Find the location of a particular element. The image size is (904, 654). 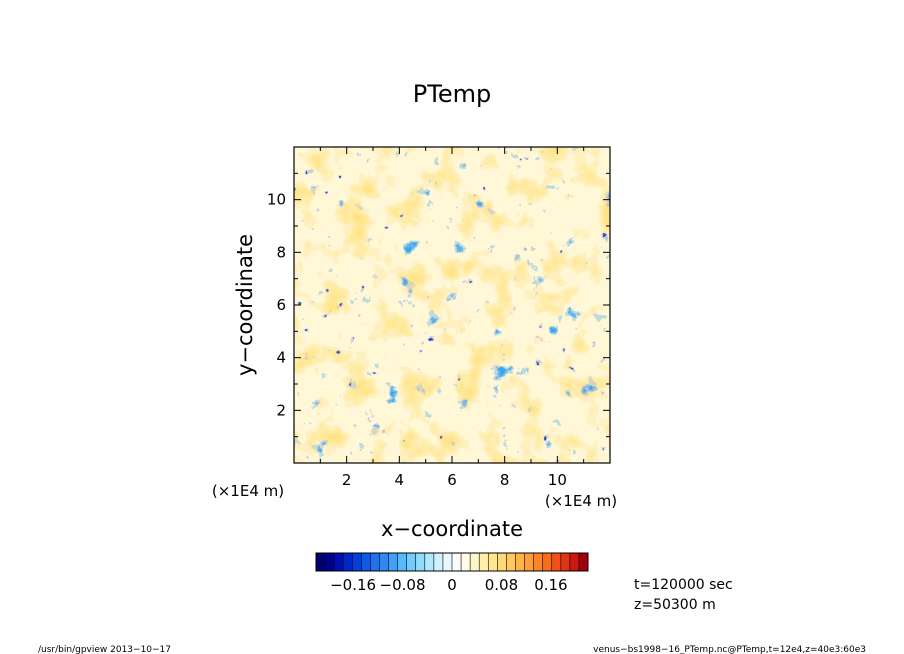

y-tick-label: 6 is located at coordinates (281, 305).